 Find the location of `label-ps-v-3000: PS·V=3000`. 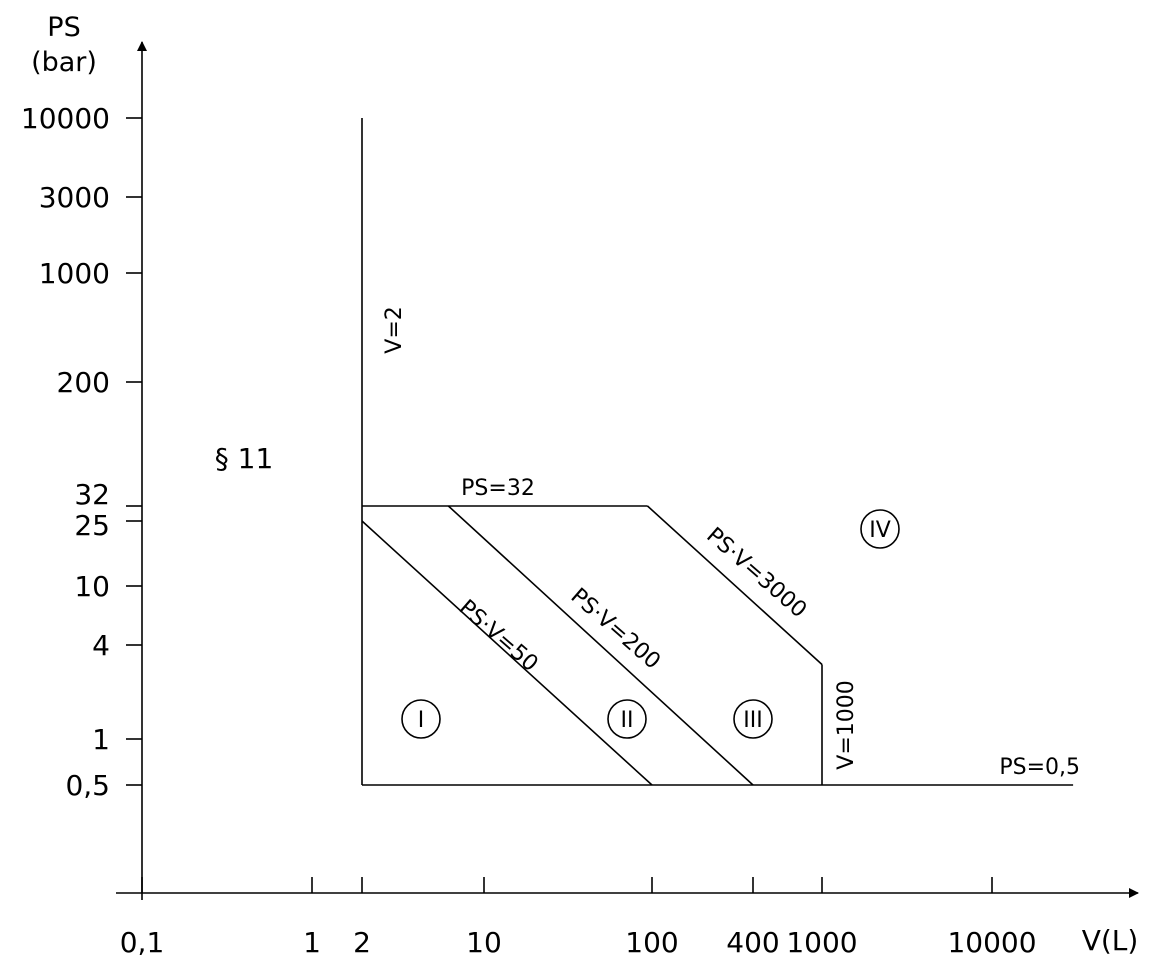

label-ps-v-3000: PS·V=3000 is located at coordinates (756, 573).